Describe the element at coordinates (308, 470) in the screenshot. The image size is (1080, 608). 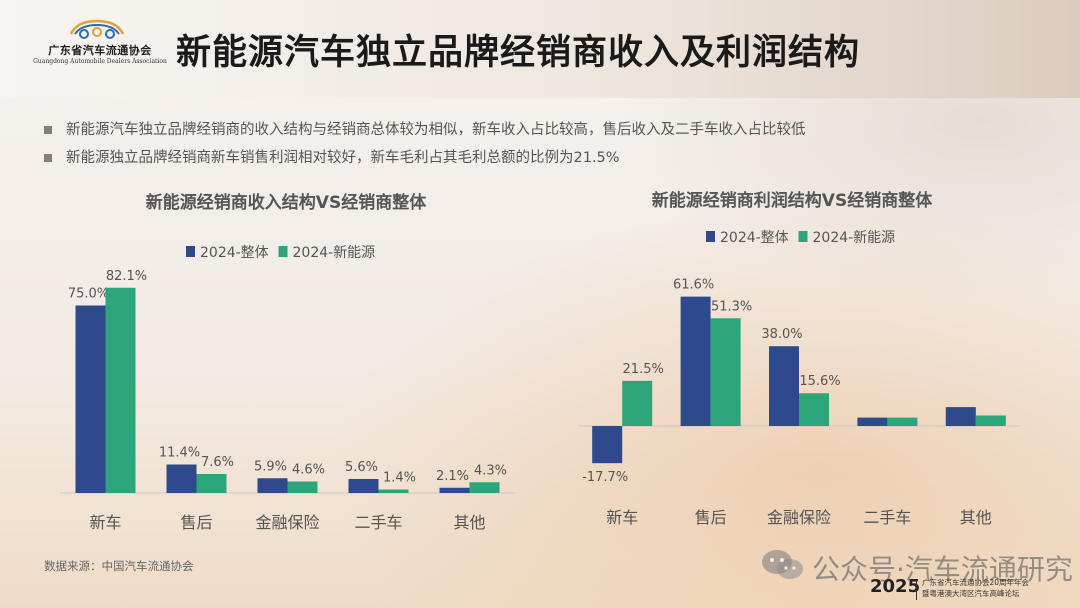
I see `data-label: 4.6%` at that location.